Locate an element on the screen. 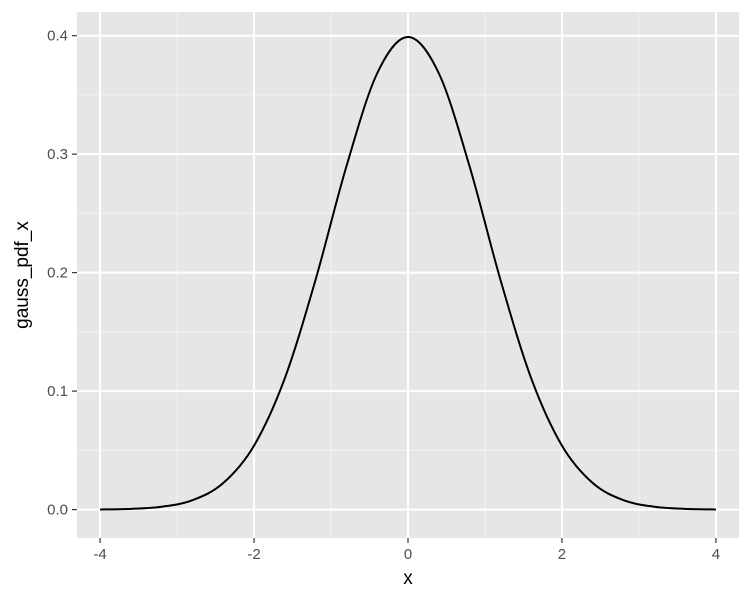 The width and height of the screenshot is (750, 600). x-axis: -4 -2 0 2 4 is located at coordinates (406, 550).